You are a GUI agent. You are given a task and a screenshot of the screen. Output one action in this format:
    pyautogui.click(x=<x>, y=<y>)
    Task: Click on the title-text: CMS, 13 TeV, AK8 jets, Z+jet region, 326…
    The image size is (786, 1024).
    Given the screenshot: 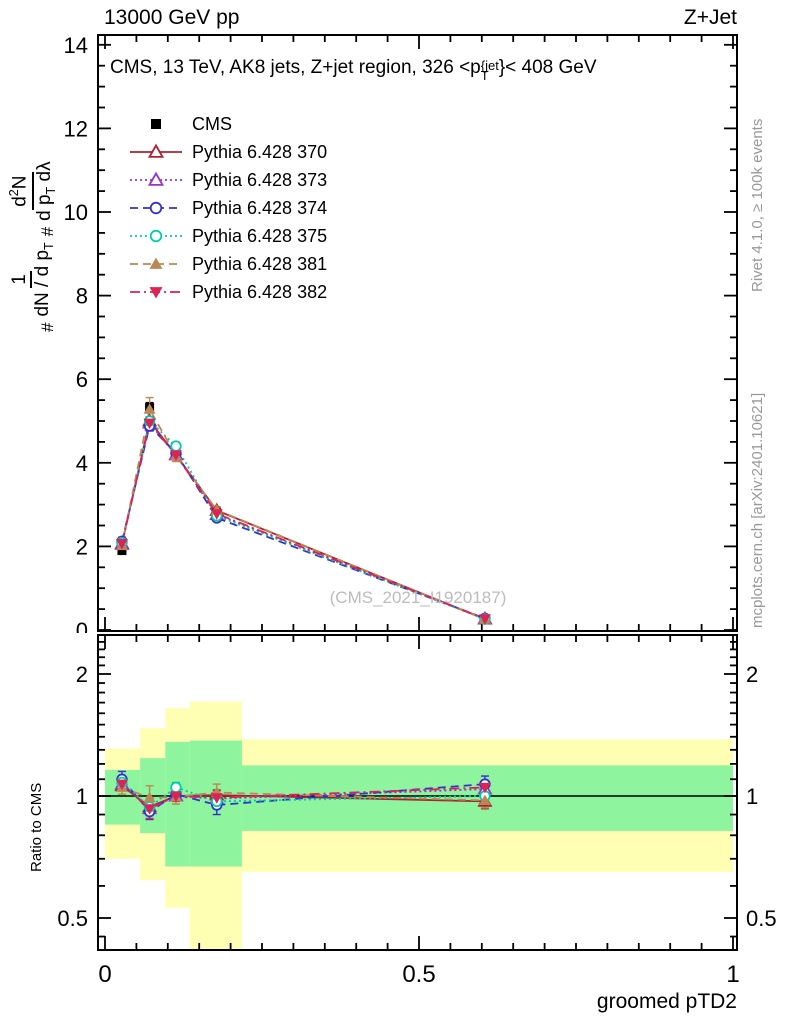 What is the action you would take?
    pyautogui.click(x=295, y=67)
    